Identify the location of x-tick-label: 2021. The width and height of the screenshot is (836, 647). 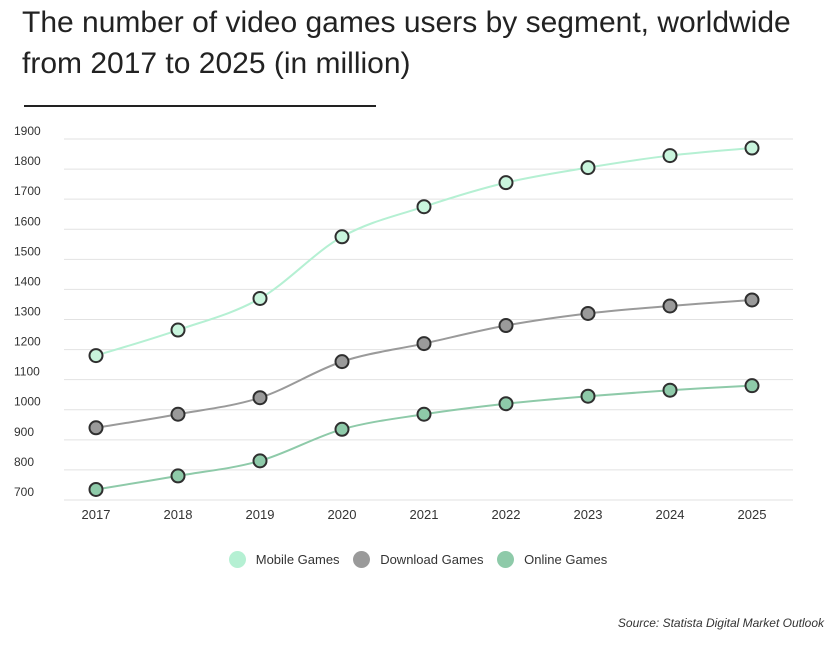
(424, 514).